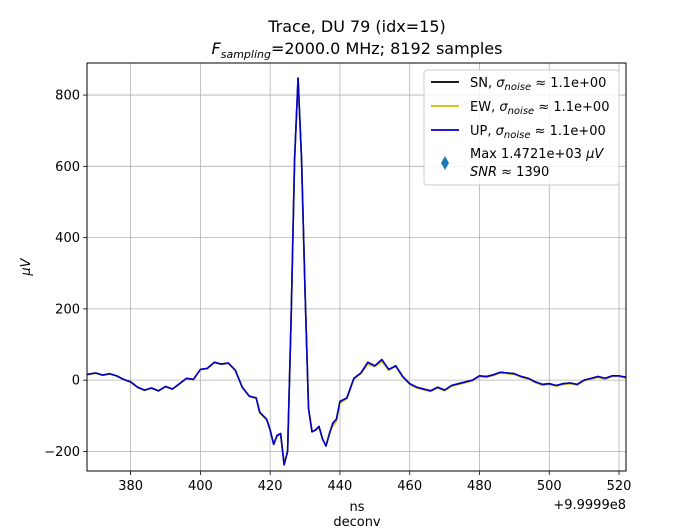 Image resolution: width=696 pixels, height=529 pixels. What do you see at coordinates (537, 154) in the screenshot?
I see `legend-max-label: Max 1.4721e+03 μV` at bounding box center [537, 154].